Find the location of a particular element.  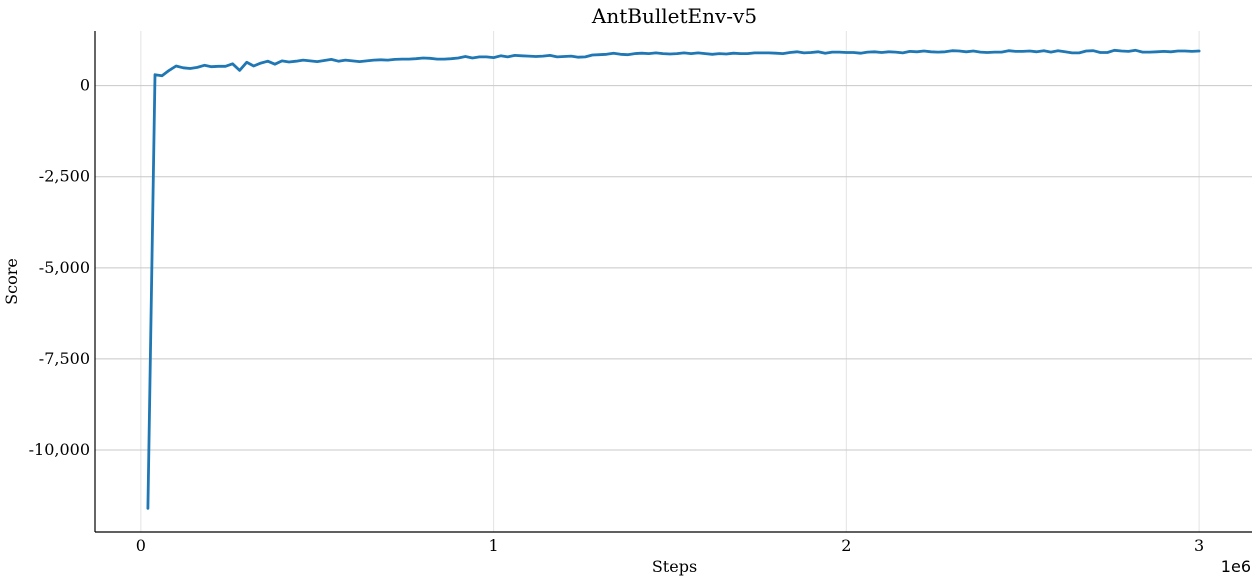

x-axis-offset-label: 1e6 is located at coordinates (1236, 566).